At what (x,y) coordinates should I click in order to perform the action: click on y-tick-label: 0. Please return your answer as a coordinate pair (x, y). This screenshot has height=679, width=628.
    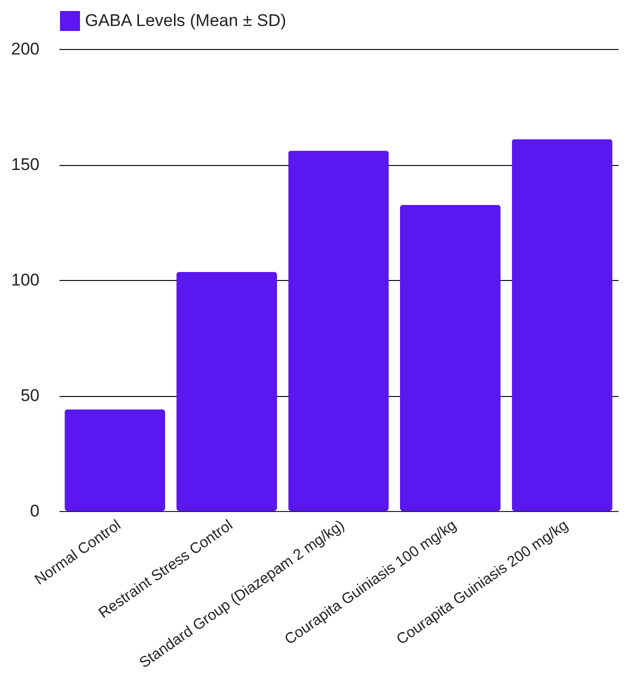
    Looking at the image, I should click on (35, 511).